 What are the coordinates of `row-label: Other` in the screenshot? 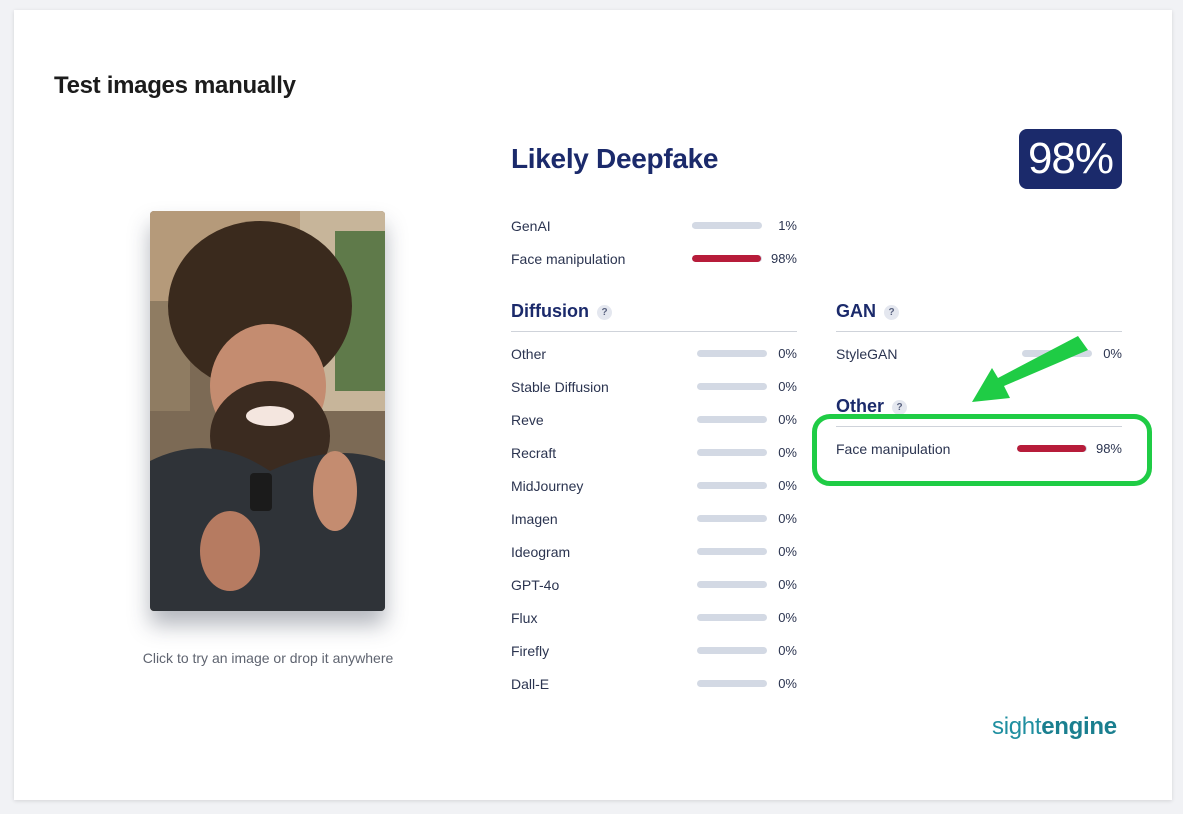 It's located at (529, 354).